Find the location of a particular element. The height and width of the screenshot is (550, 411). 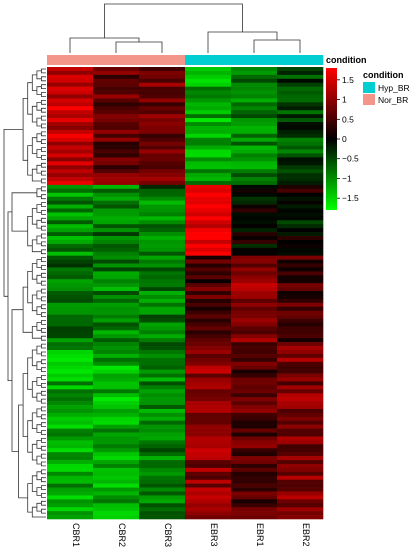

column-label: EBR1 is located at coordinates (260, 535).